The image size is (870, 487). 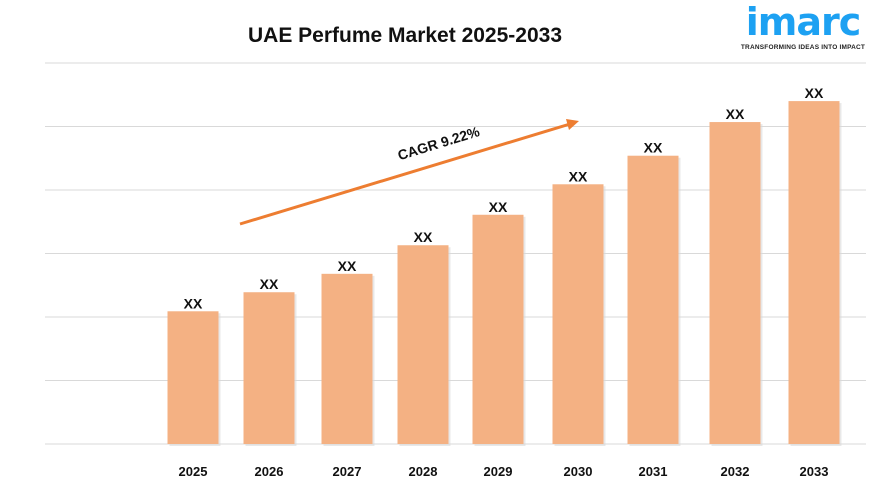 I want to click on data-label-2025: XX, so click(x=193, y=303).